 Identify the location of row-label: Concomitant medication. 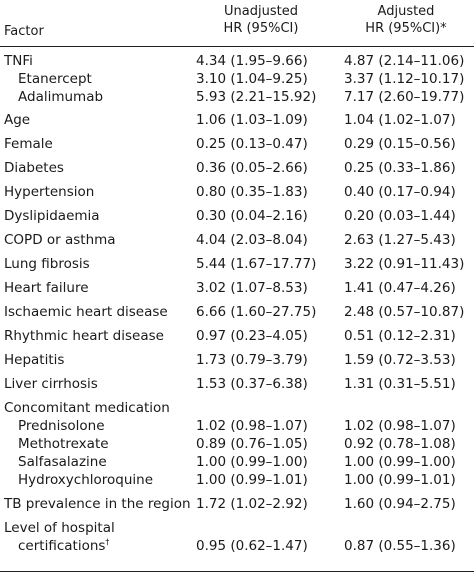
(87, 408).